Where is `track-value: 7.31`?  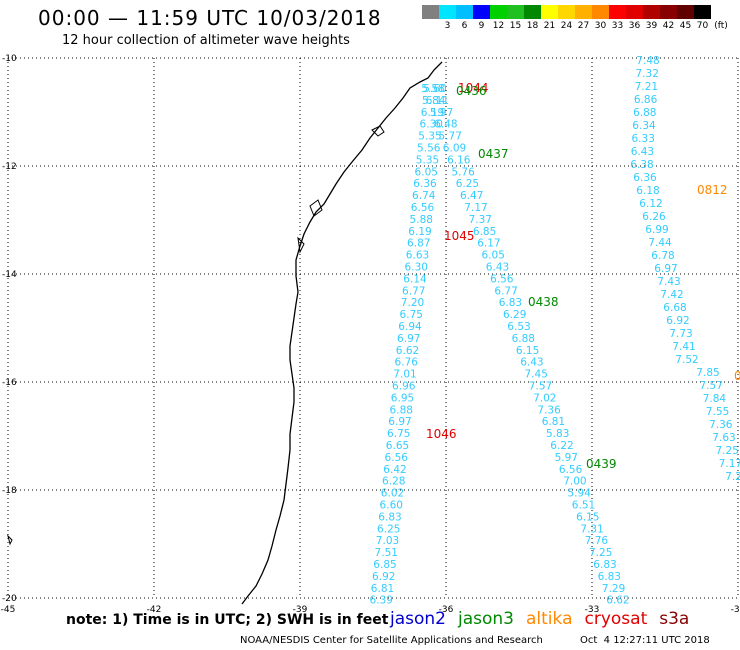
track-value: 7.31 is located at coordinates (591, 529).